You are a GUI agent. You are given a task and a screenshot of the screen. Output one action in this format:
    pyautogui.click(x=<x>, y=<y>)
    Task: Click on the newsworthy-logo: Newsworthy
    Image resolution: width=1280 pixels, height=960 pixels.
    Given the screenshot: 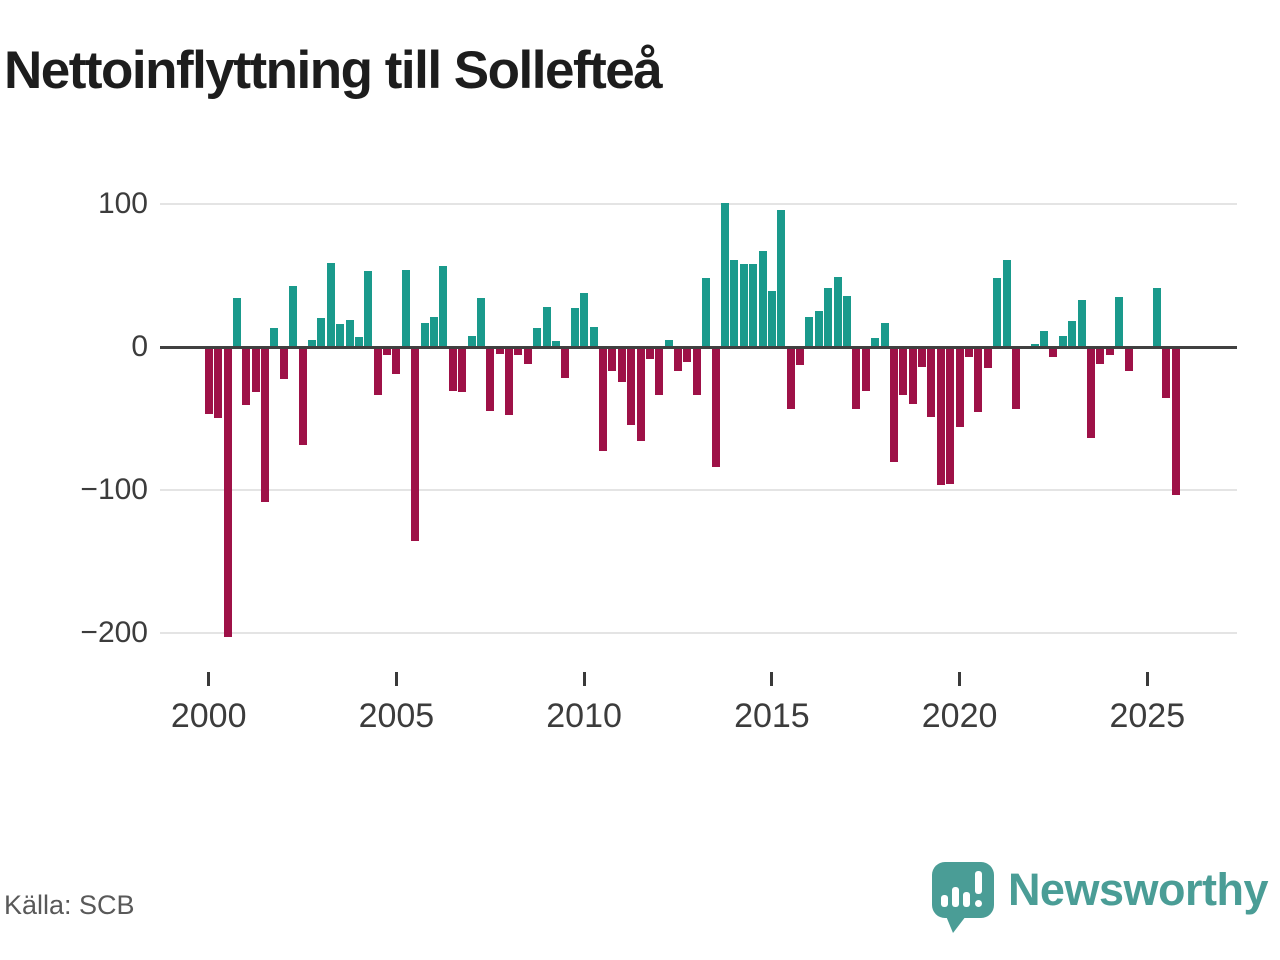 What is the action you would take?
    pyautogui.click(x=1100, y=897)
    